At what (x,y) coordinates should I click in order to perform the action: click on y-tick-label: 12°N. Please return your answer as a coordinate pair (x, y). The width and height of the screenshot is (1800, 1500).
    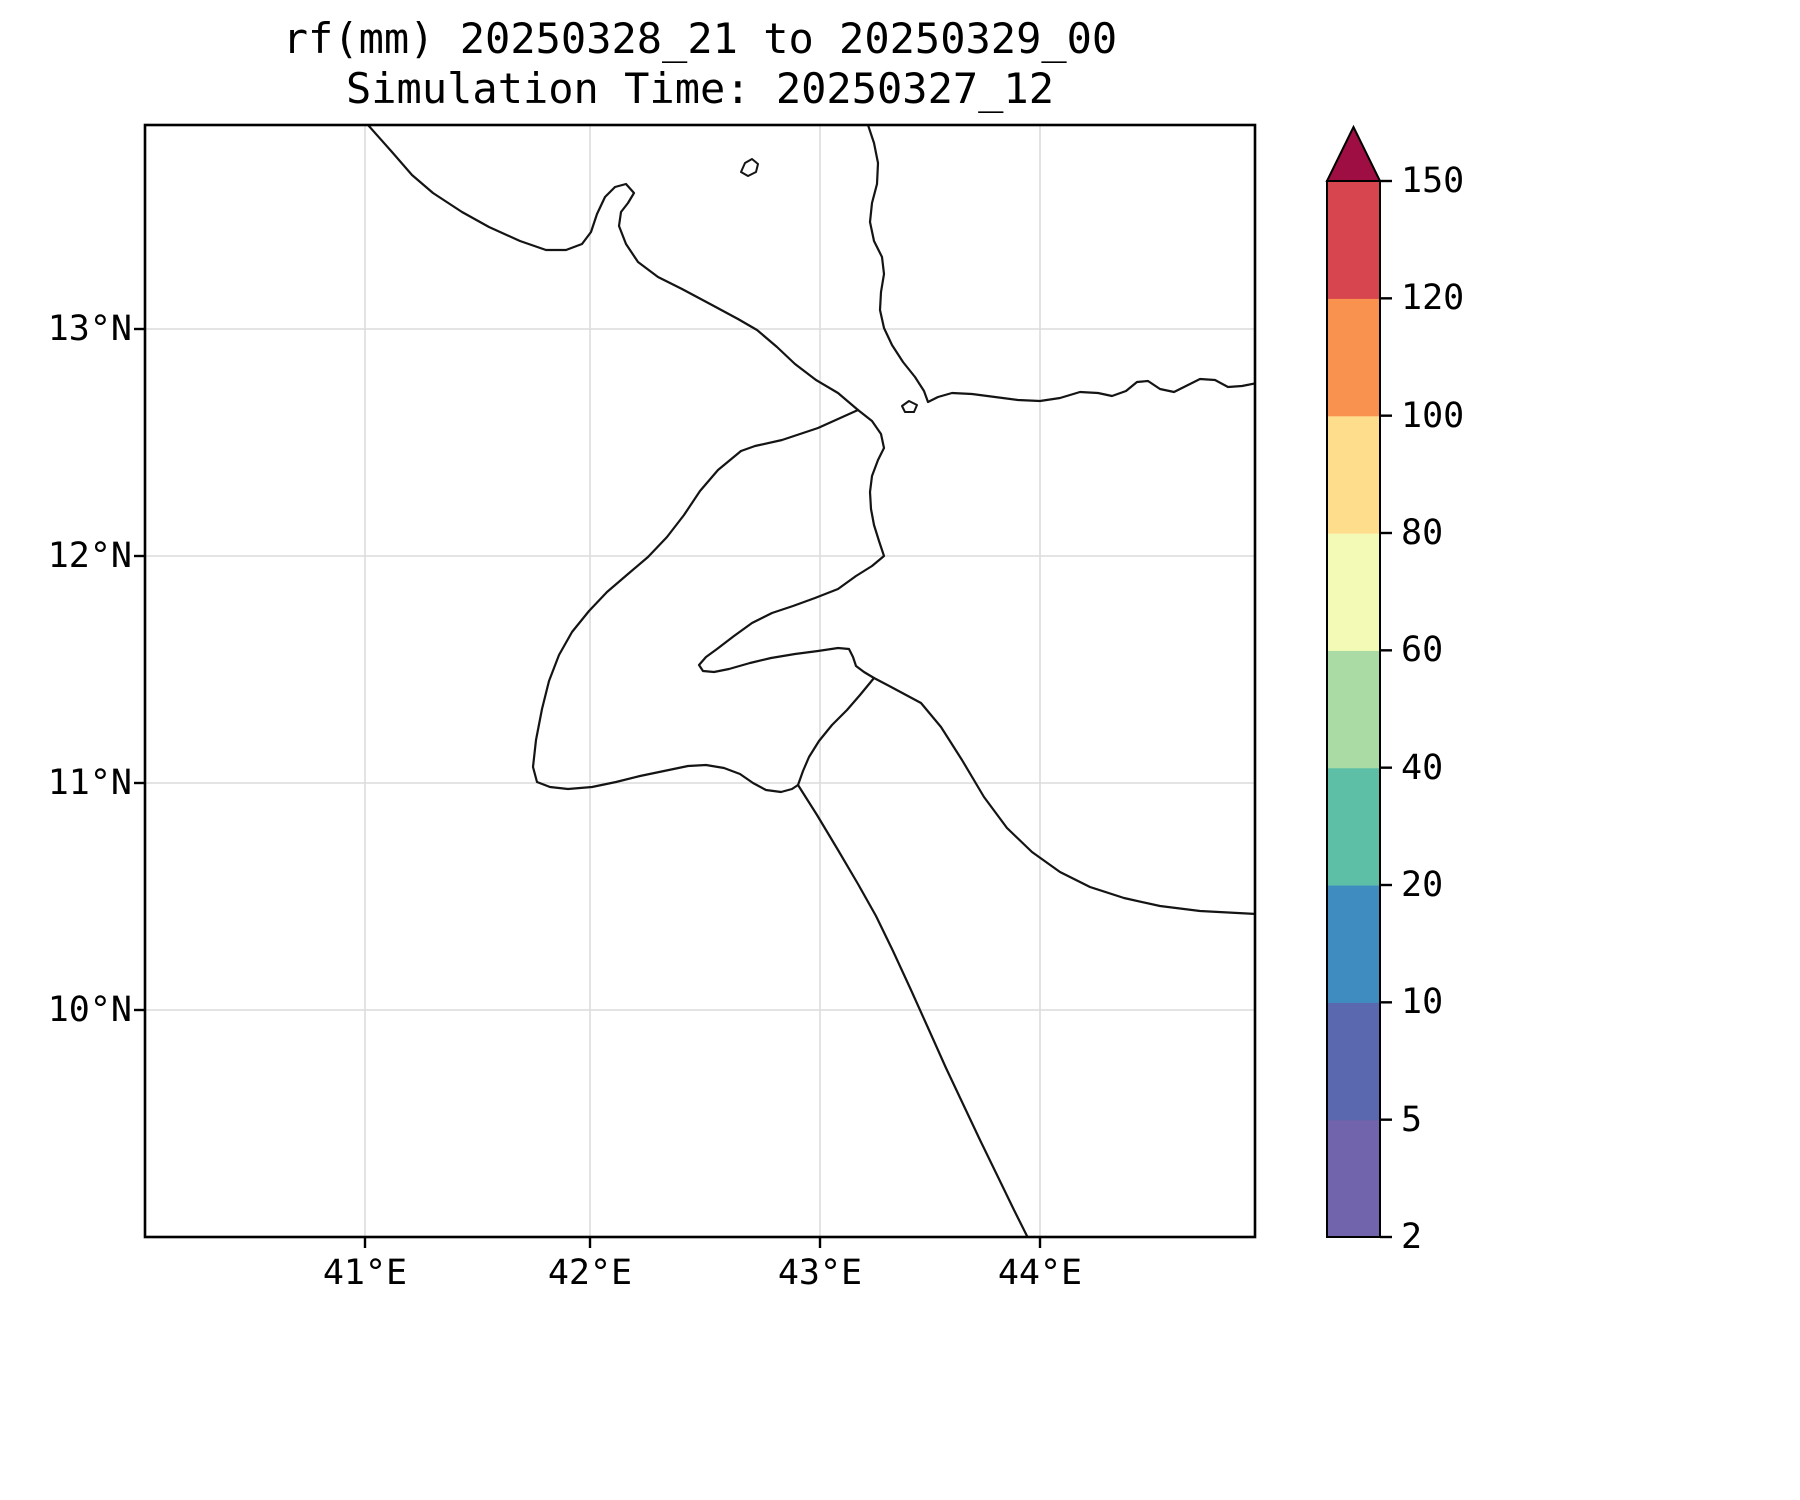
    Looking at the image, I should click on (89, 556).